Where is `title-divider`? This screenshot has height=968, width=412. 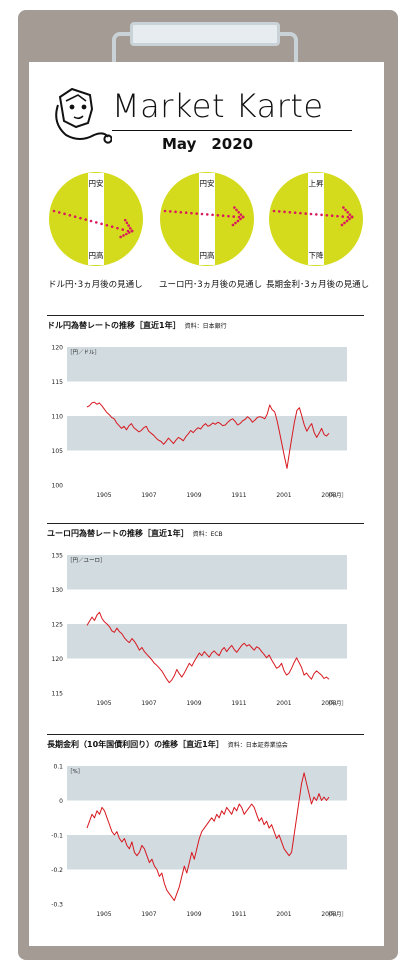 title-divider is located at coordinates (232, 130).